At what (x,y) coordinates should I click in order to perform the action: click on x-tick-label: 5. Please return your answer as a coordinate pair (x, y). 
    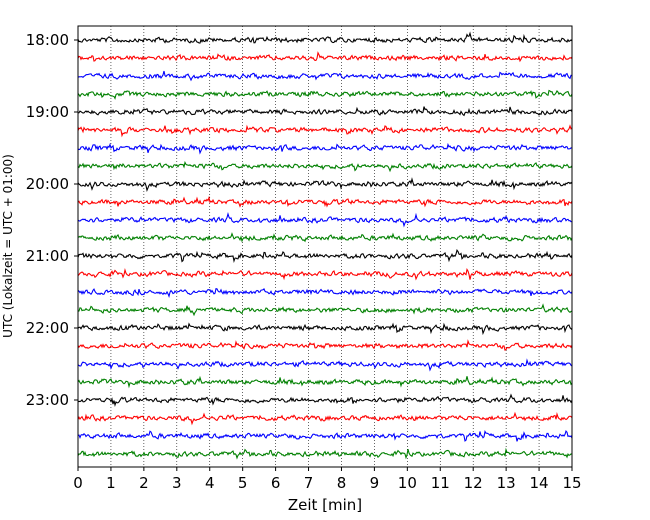
    Looking at the image, I should click on (243, 483).